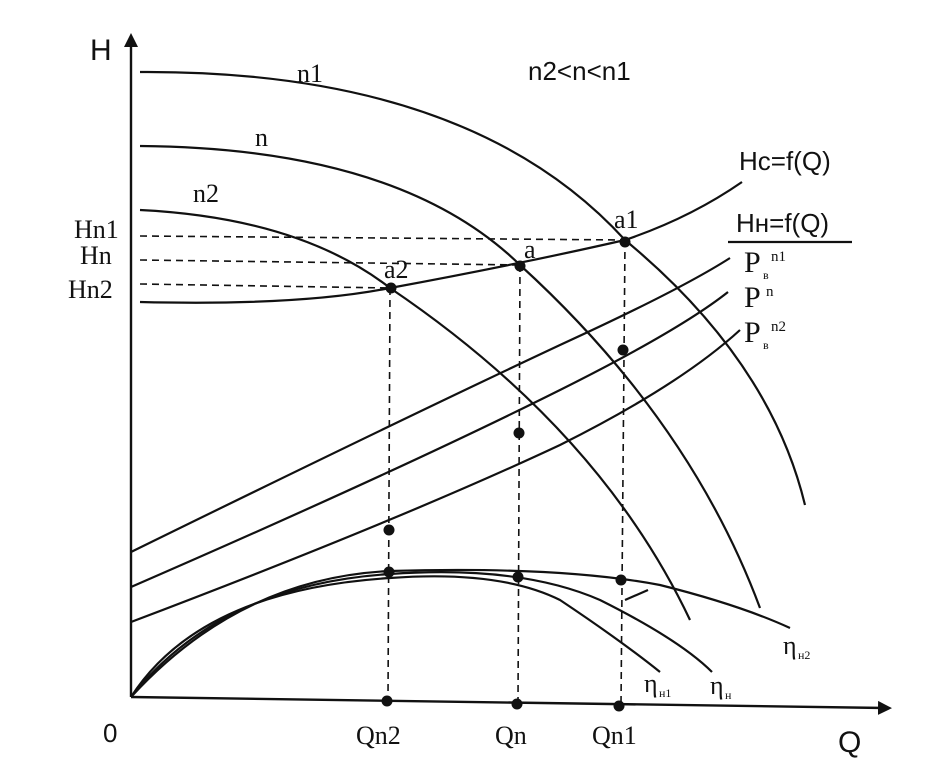  Describe the element at coordinates (96, 229) in the screenshot. I see `y-tick-hn1: Hn1` at that location.